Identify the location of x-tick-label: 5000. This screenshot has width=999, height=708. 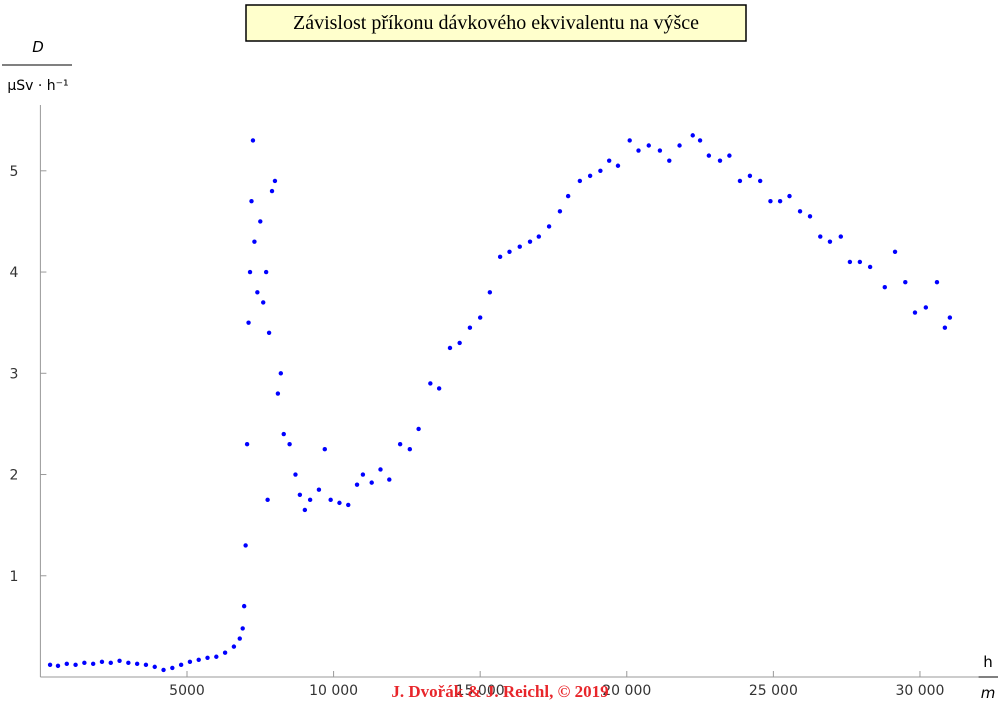
(187, 691).